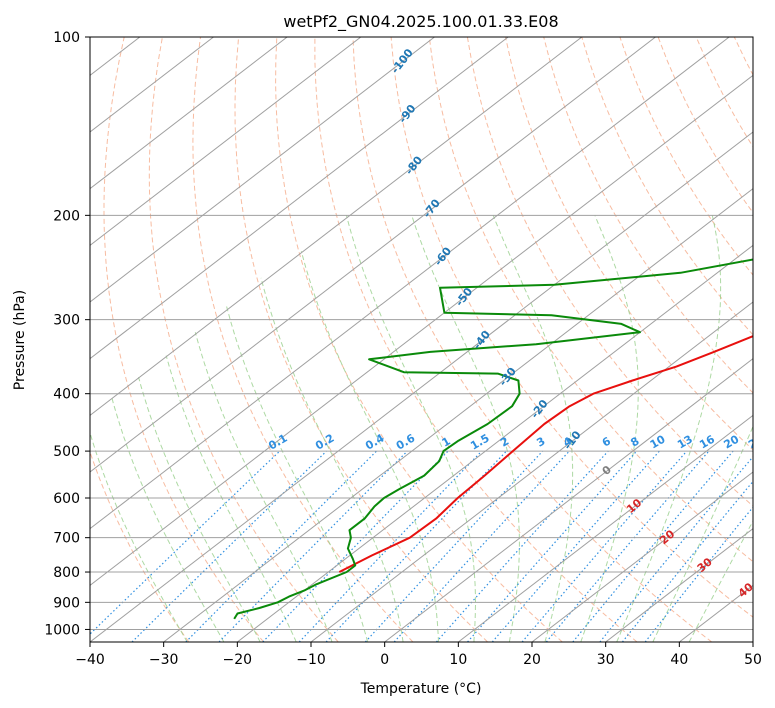  What do you see at coordinates (66, 216) in the screenshot?
I see `y-tick-label: 200` at bounding box center [66, 216].